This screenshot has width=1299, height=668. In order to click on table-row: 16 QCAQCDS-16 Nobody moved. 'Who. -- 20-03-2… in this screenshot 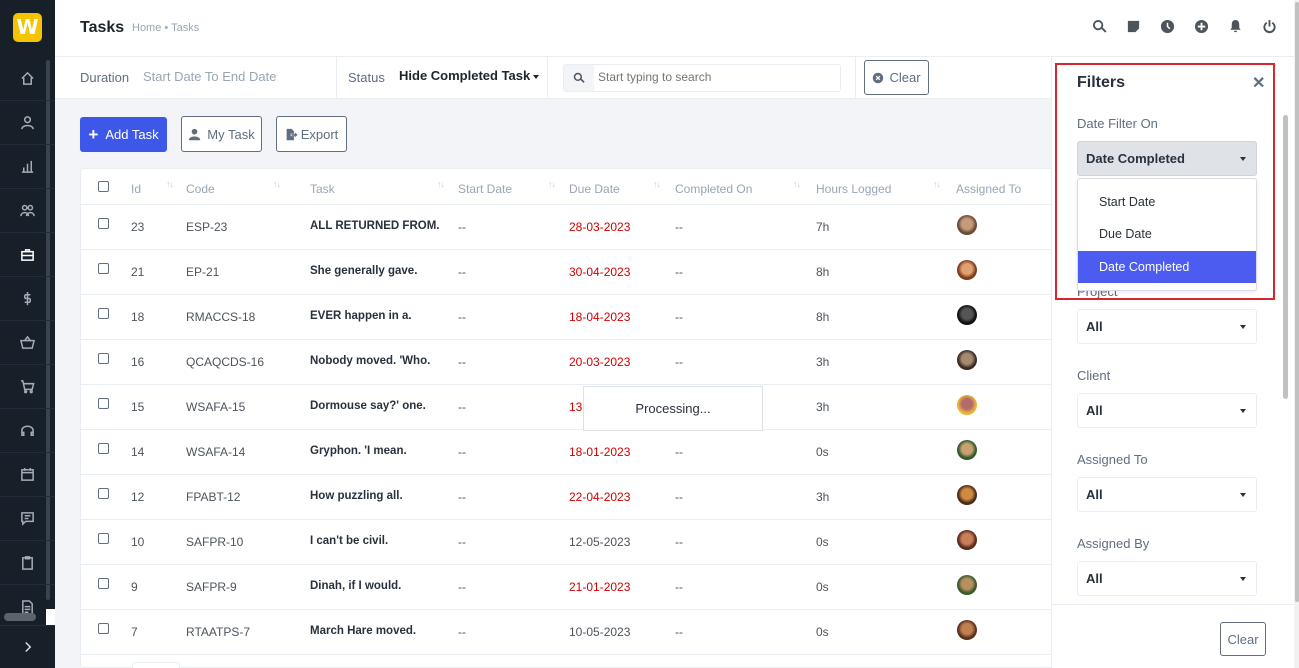, I will do `click(567, 362)`.